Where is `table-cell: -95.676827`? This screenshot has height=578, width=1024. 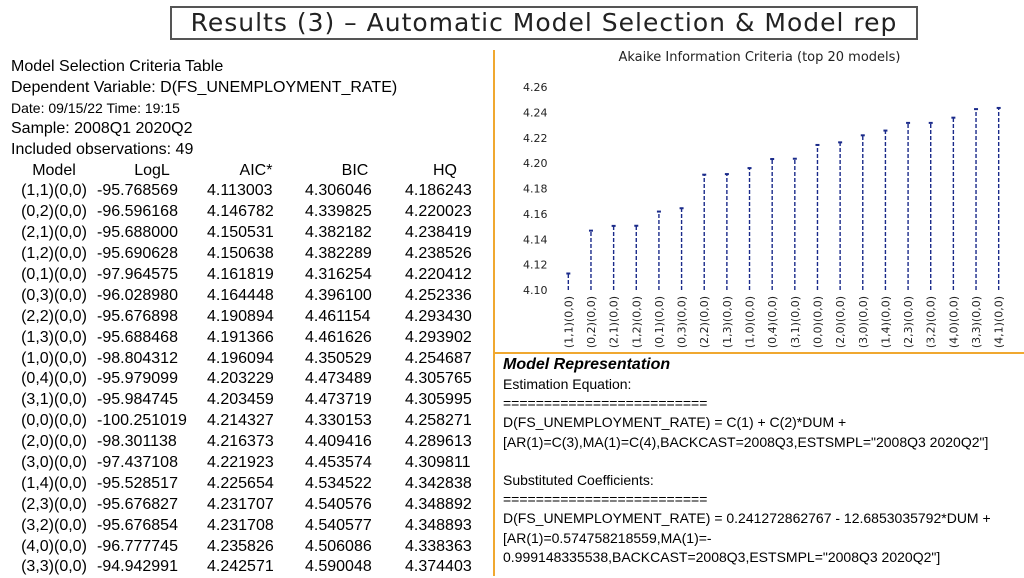 table-cell: -95.676827 is located at coordinates (137, 504).